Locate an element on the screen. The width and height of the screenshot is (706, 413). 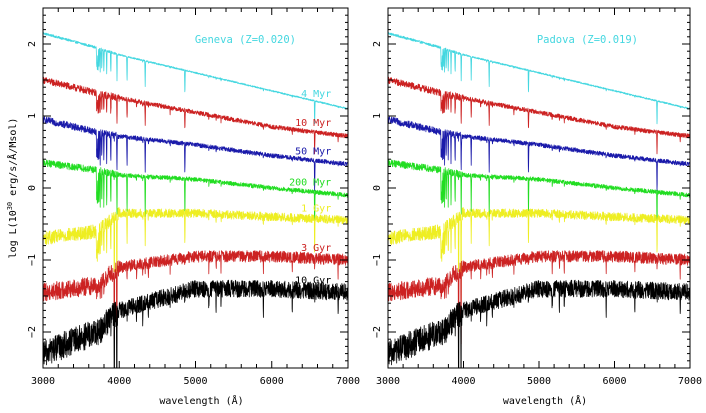
series-label-200-myr: 200 Myr is located at coordinates (310, 183).